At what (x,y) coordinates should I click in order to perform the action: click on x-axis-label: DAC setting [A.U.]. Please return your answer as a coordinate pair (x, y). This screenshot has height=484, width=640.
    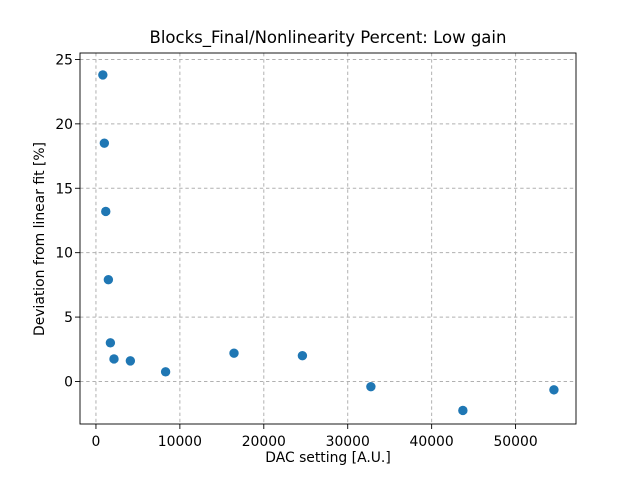
    Looking at the image, I should click on (328, 458).